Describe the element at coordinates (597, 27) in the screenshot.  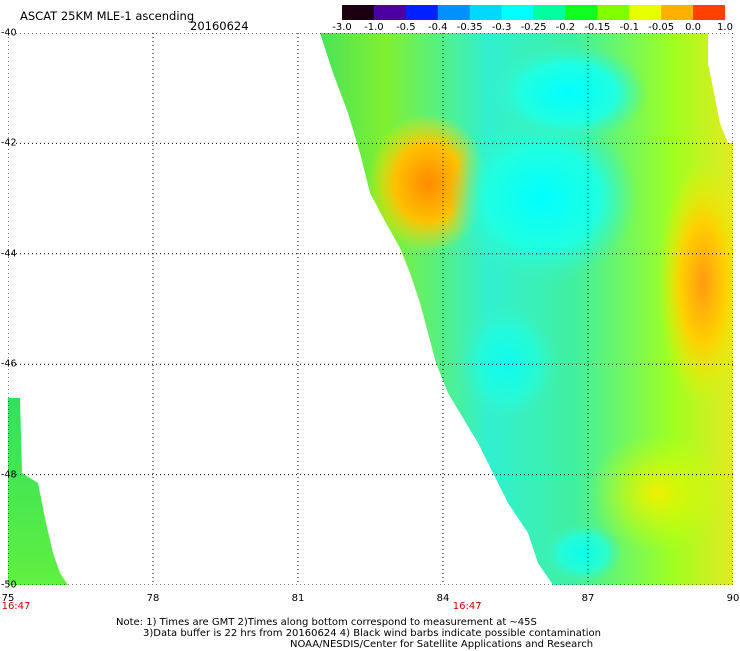
I see `colorbar-tick-label: -0.15` at that location.